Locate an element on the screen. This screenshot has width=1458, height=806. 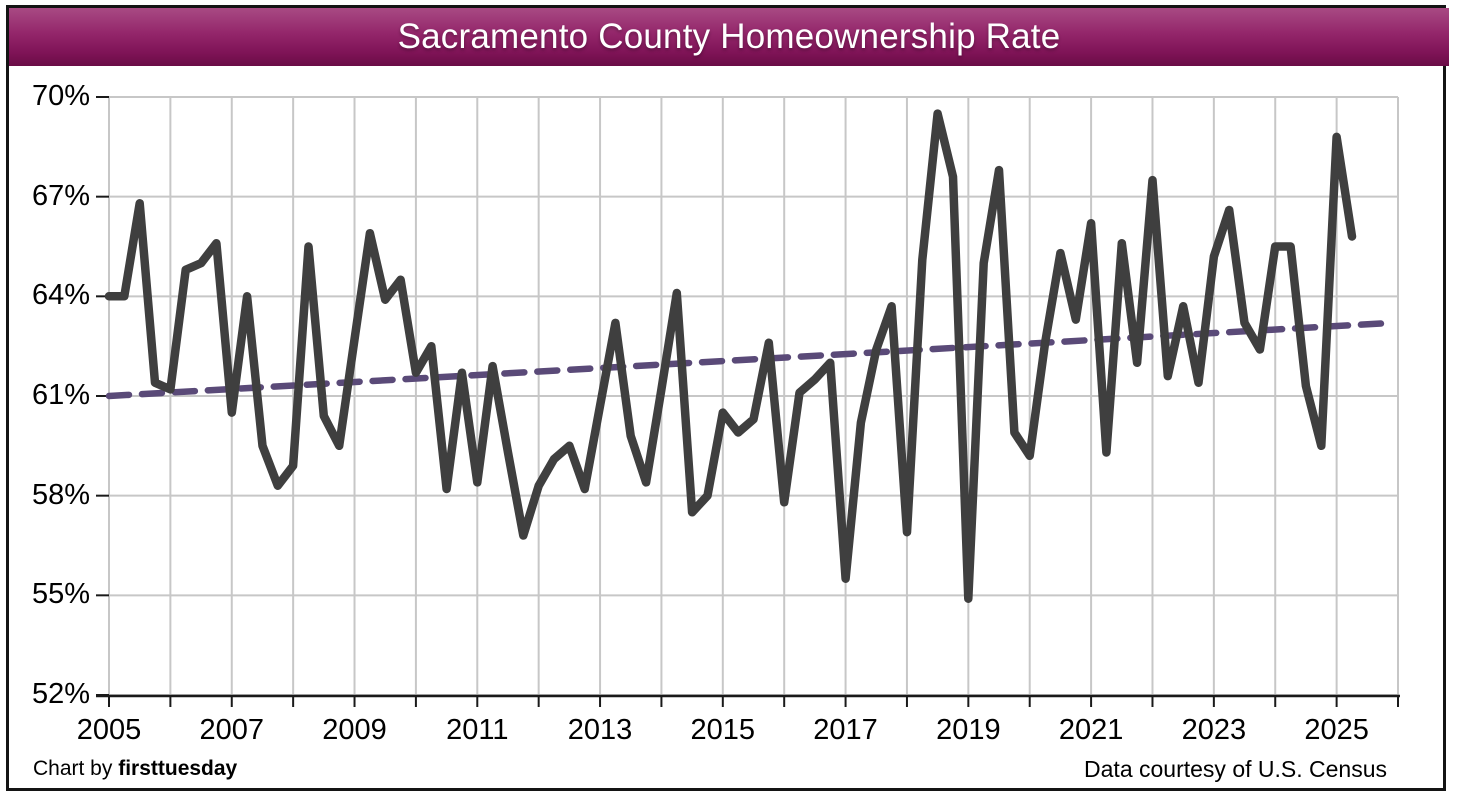
x-axis-label: 2015 is located at coordinates (723, 730).